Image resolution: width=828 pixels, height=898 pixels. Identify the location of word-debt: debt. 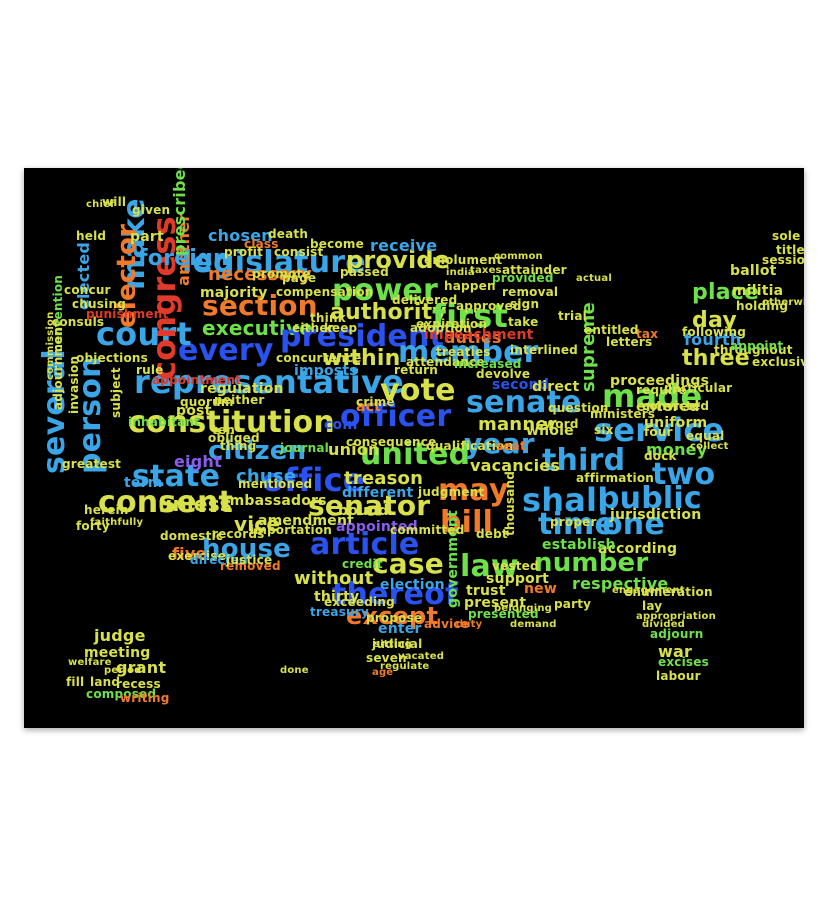
(492, 534).